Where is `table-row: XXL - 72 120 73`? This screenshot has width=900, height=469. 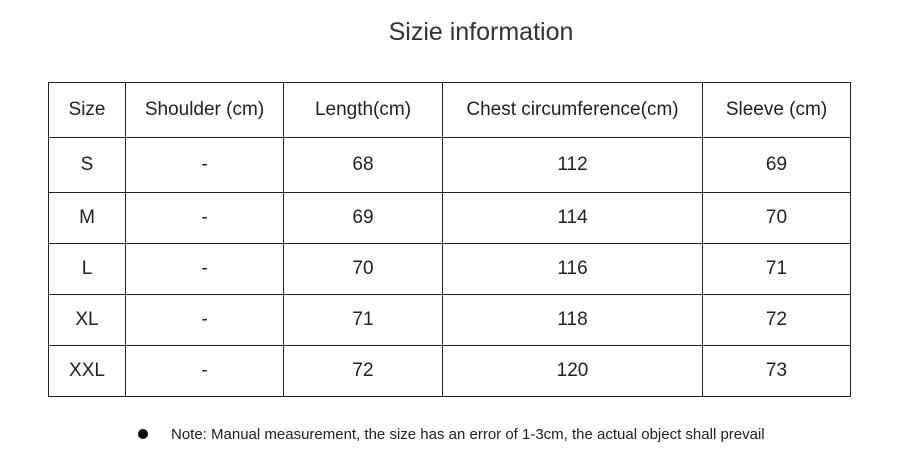 table-row: XXL - 72 120 73 is located at coordinates (449, 371).